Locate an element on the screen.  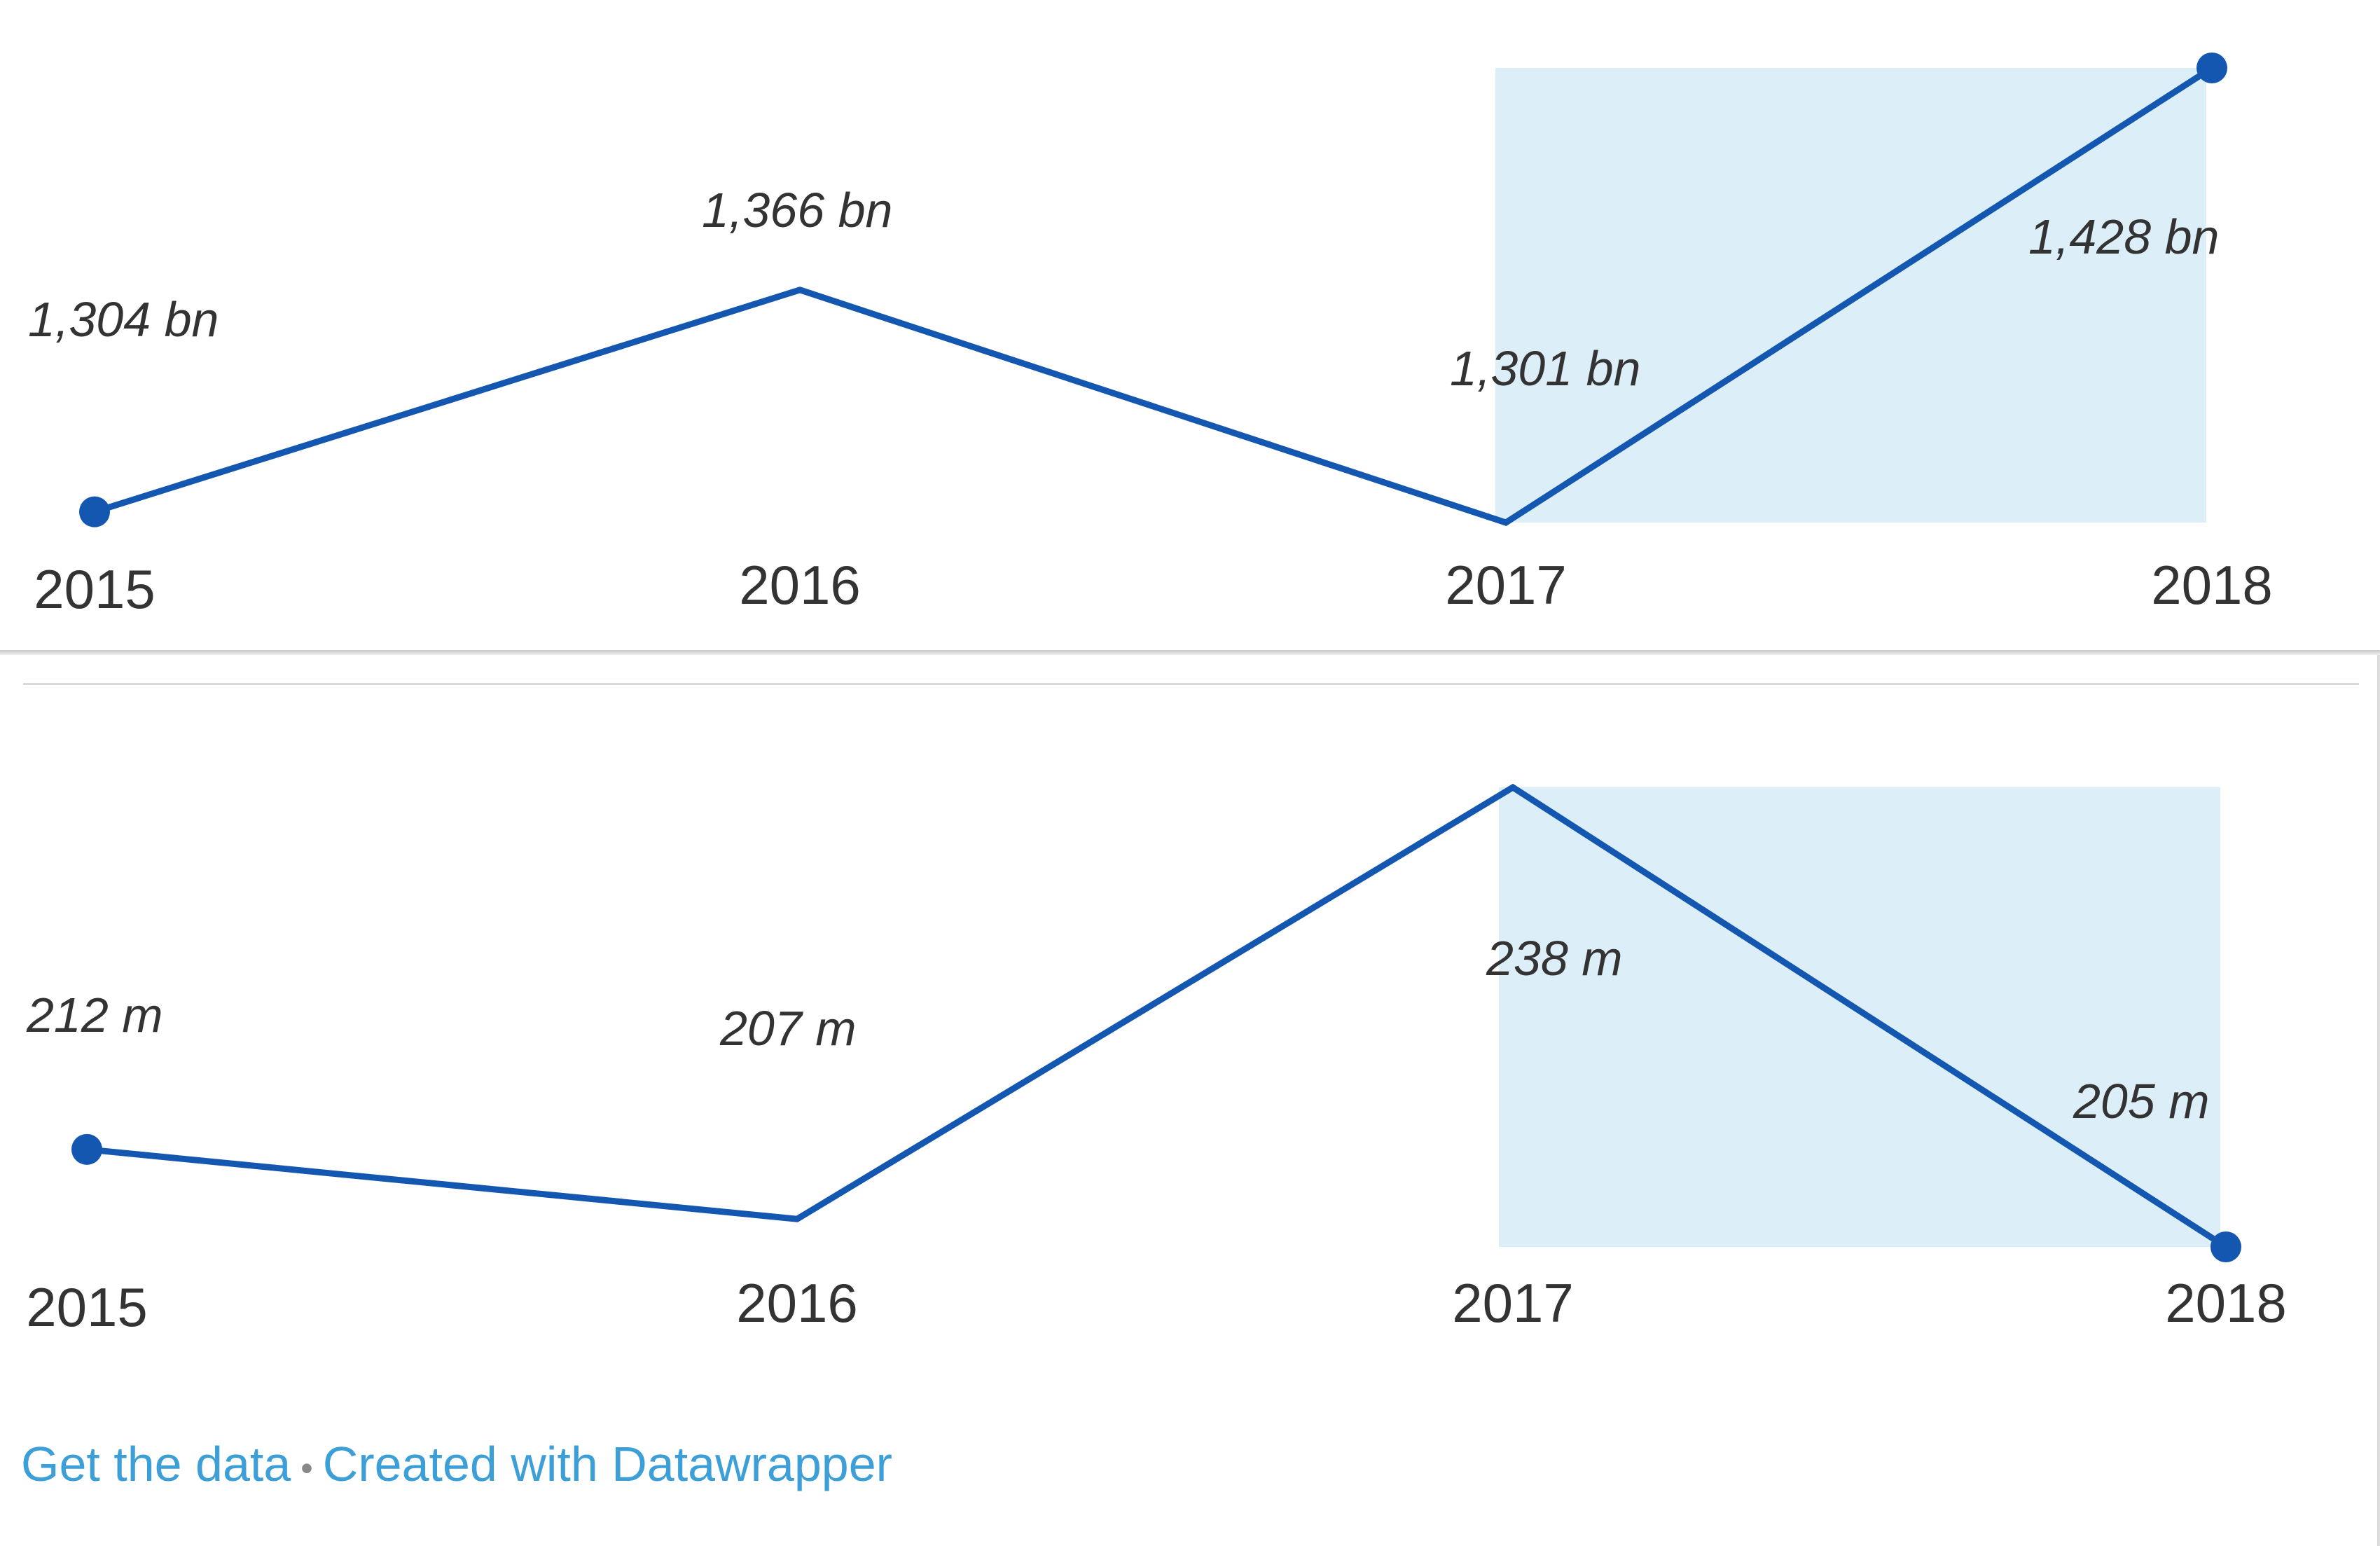
value-label: 1,366 bn is located at coordinates (797, 210).